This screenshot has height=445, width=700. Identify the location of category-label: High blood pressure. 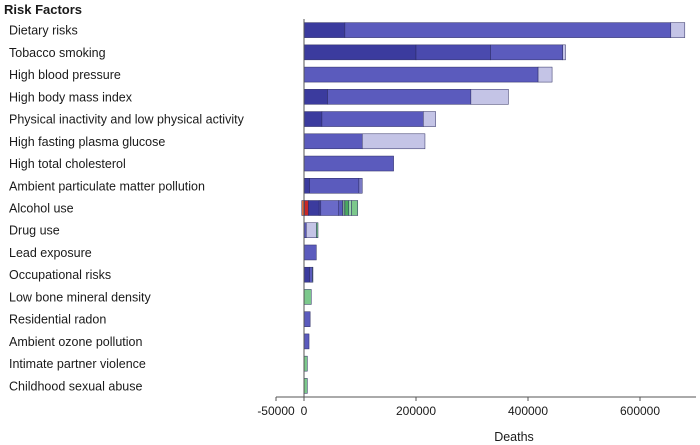
(65, 75).